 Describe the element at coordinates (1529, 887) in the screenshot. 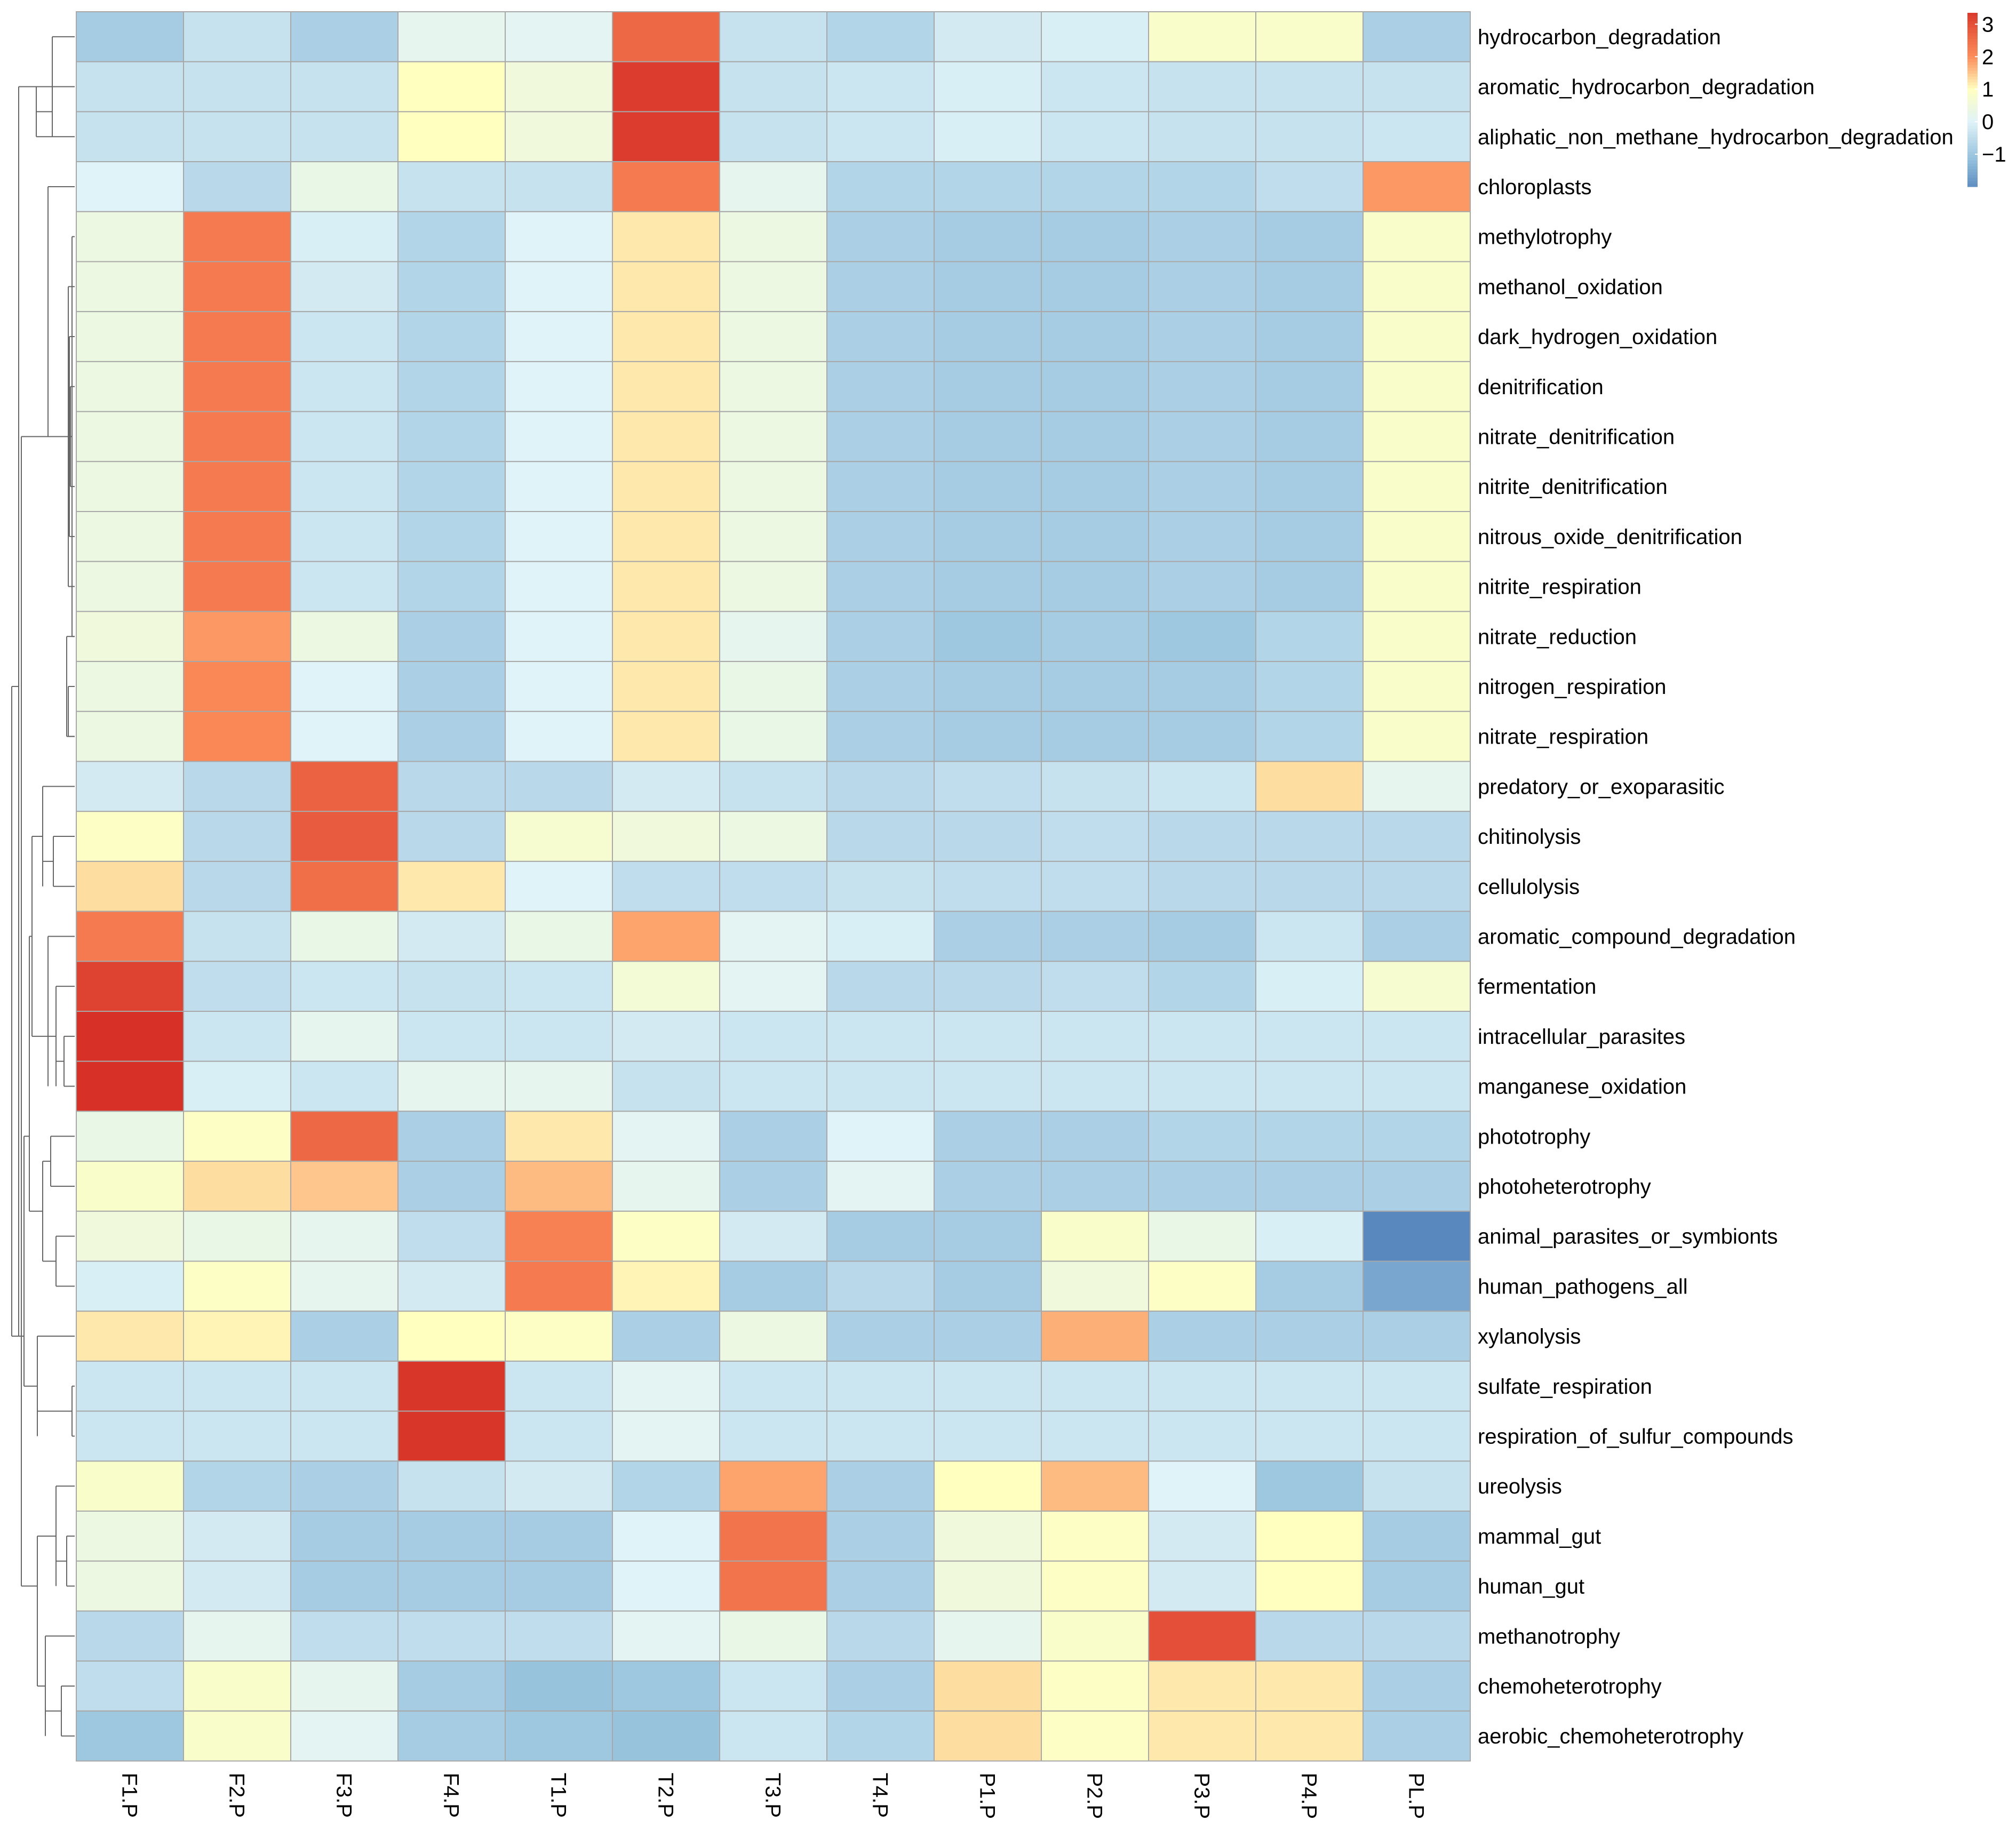

I see `row-label: cellulolysis` at that location.